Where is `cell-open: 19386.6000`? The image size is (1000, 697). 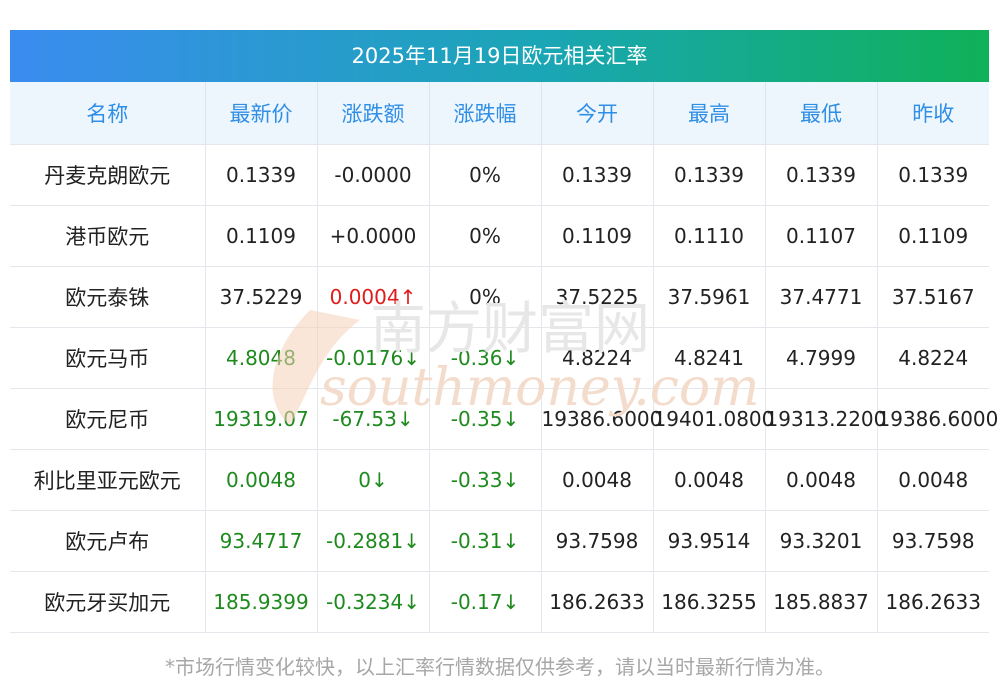 cell-open: 19386.6000 is located at coordinates (601, 419).